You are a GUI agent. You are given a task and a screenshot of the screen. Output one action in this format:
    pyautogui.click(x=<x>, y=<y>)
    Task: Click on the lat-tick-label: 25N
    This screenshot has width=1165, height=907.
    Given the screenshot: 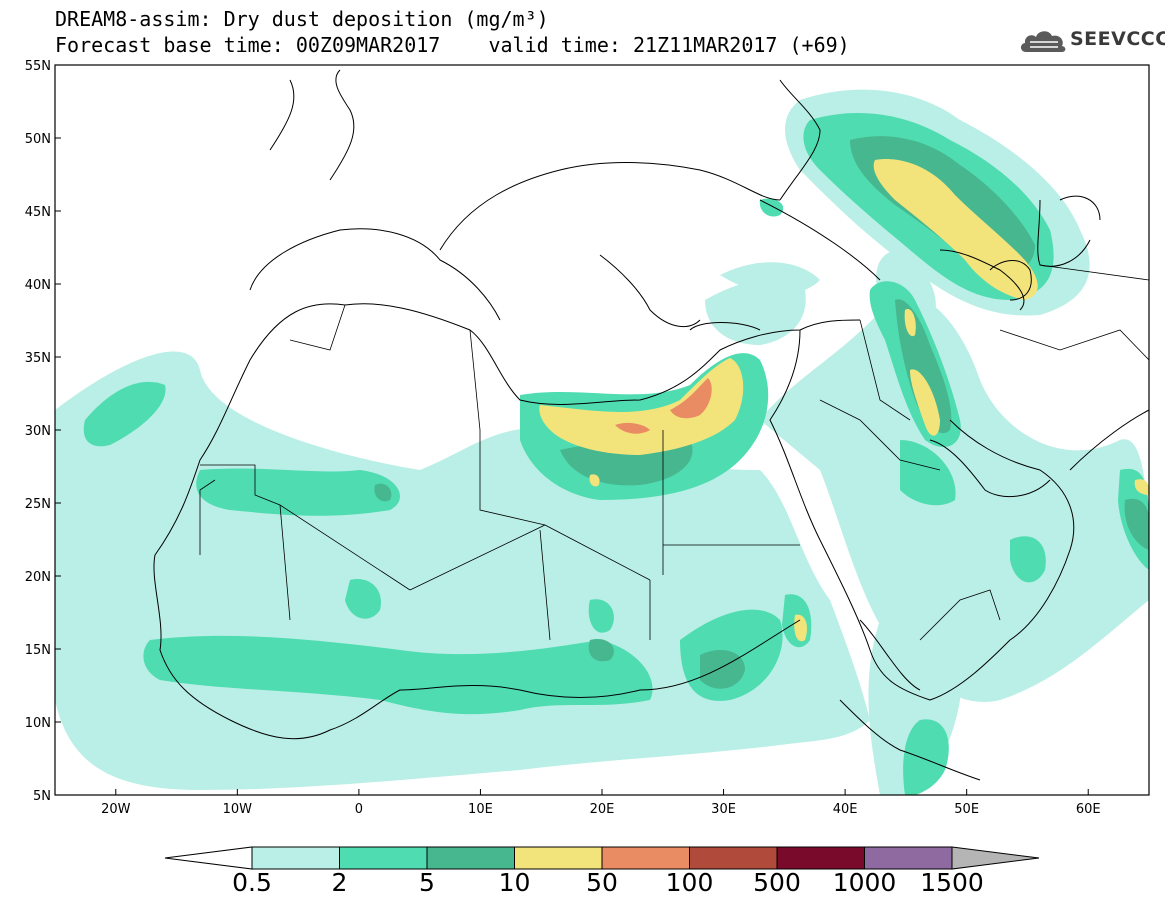 What is the action you would take?
    pyautogui.click(x=38, y=504)
    